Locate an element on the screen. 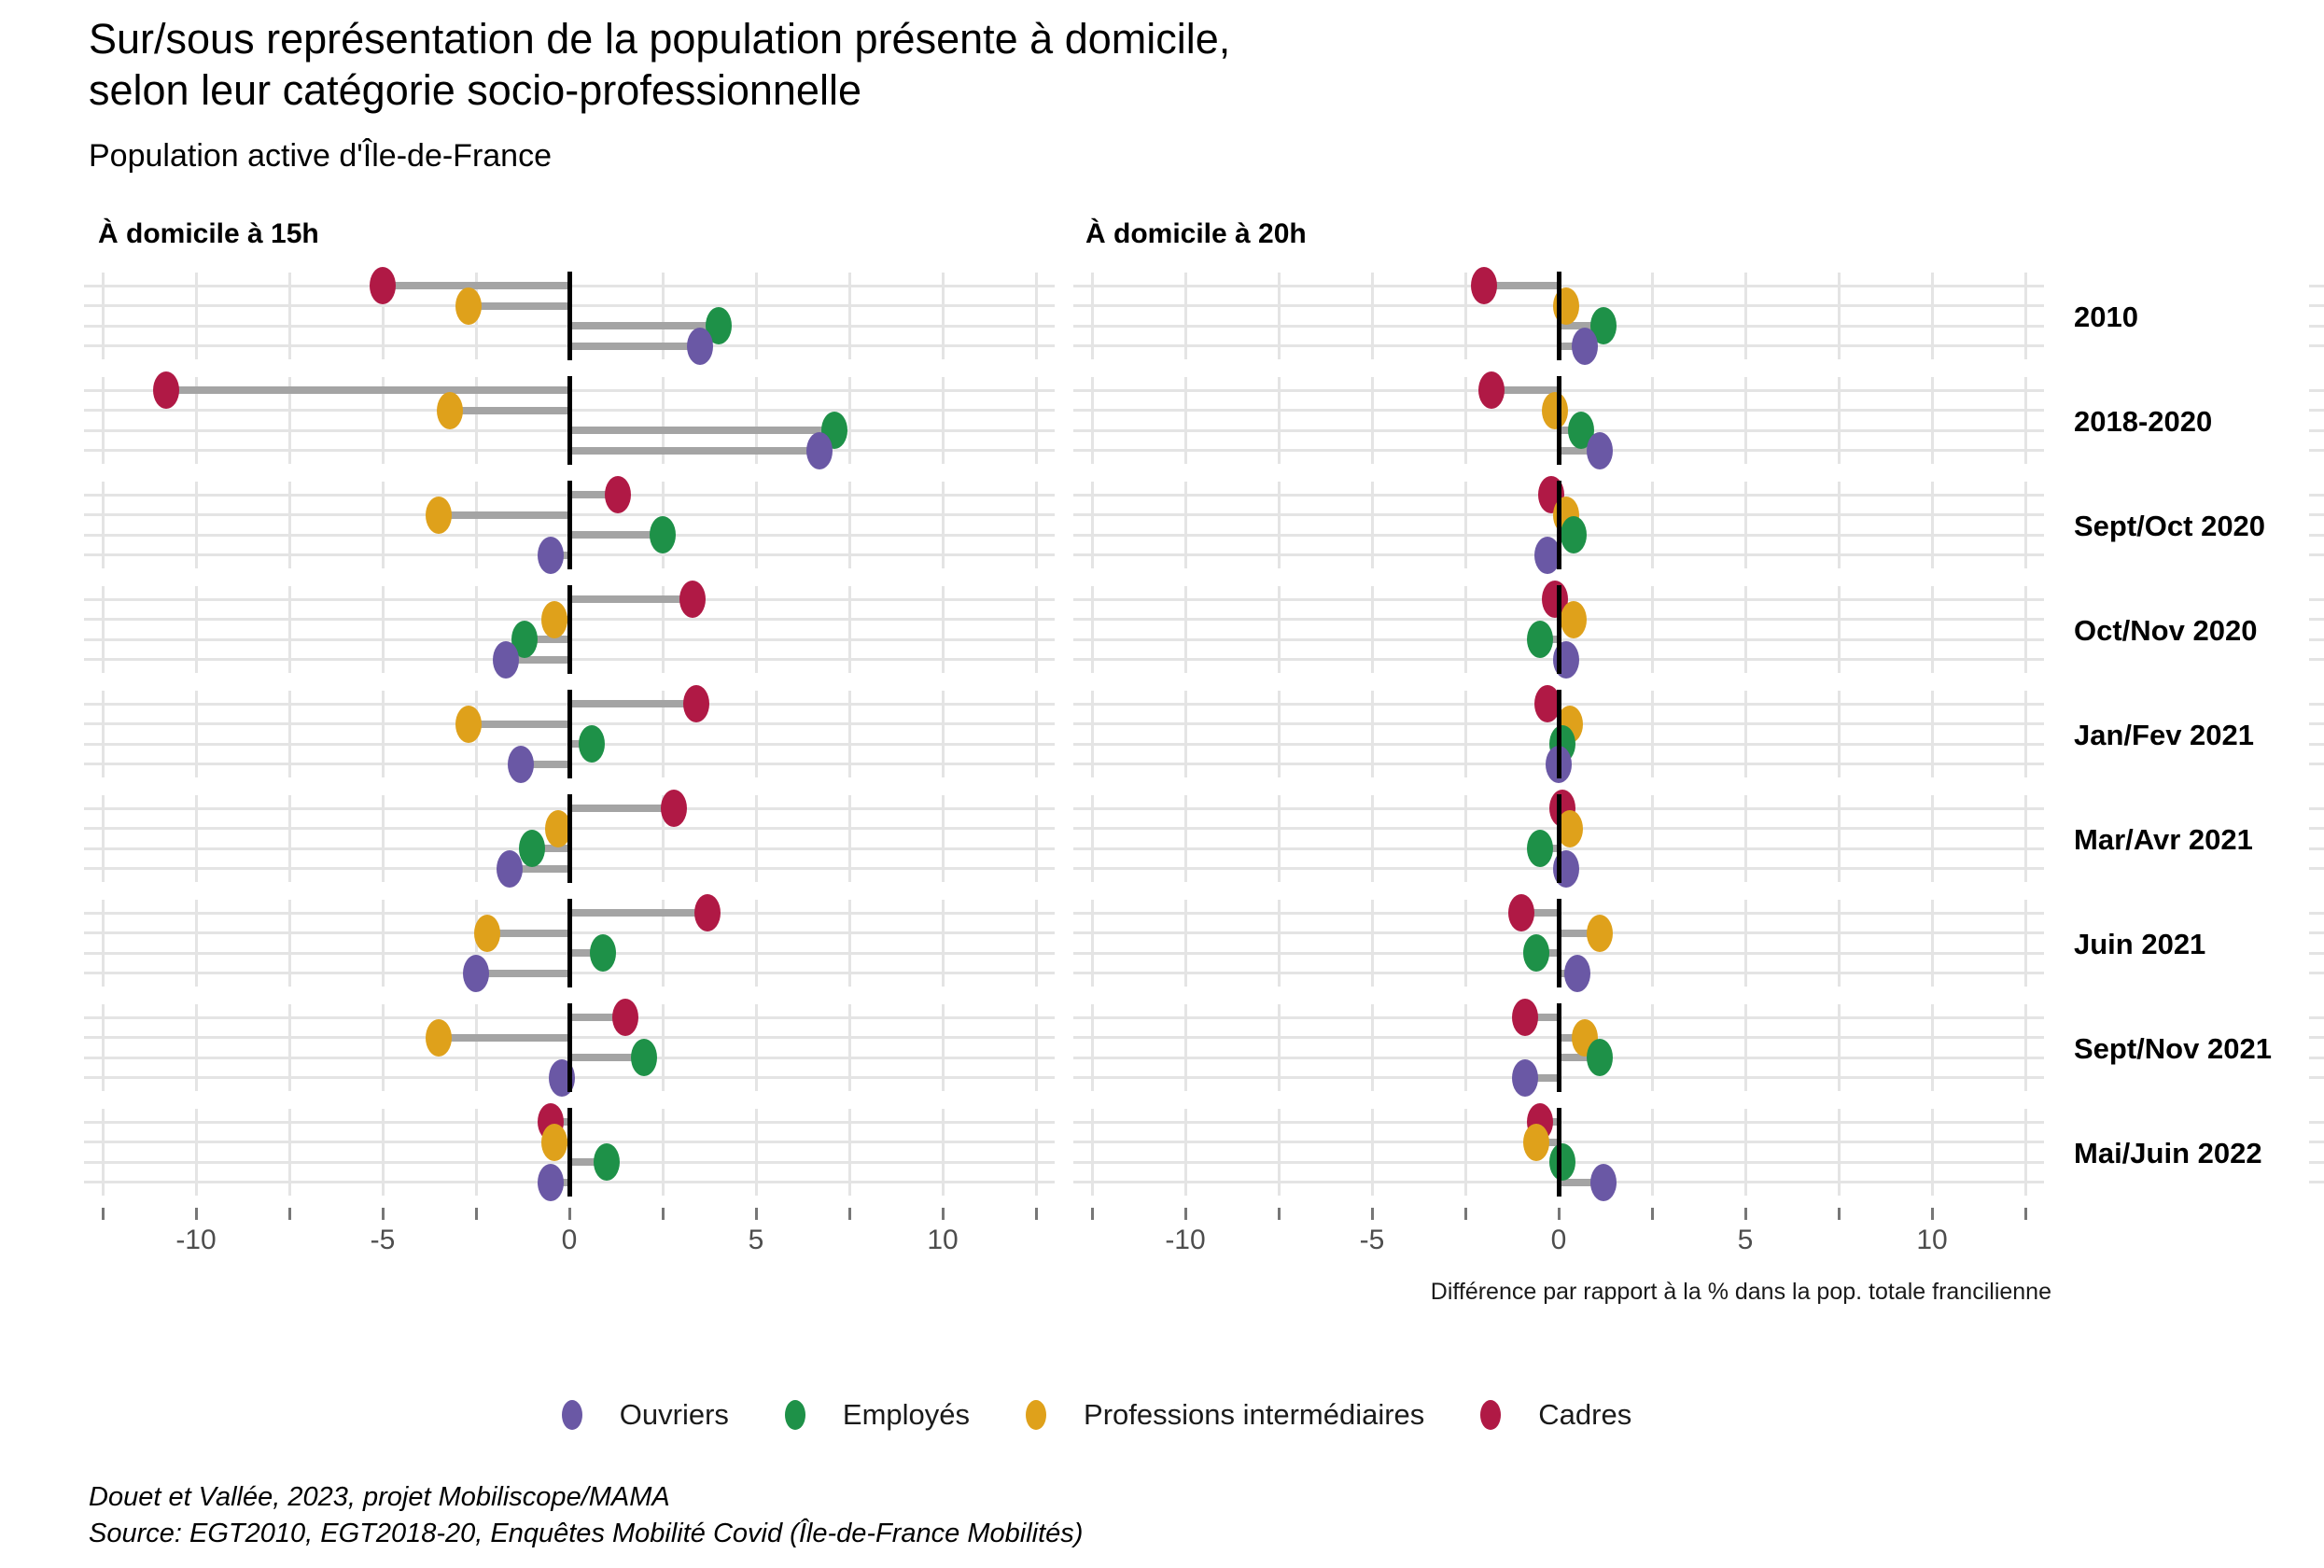 This screenshot has height=1568, width=2324. x-axis-tick-label: 0 is located at coordinates (1558, 1240).